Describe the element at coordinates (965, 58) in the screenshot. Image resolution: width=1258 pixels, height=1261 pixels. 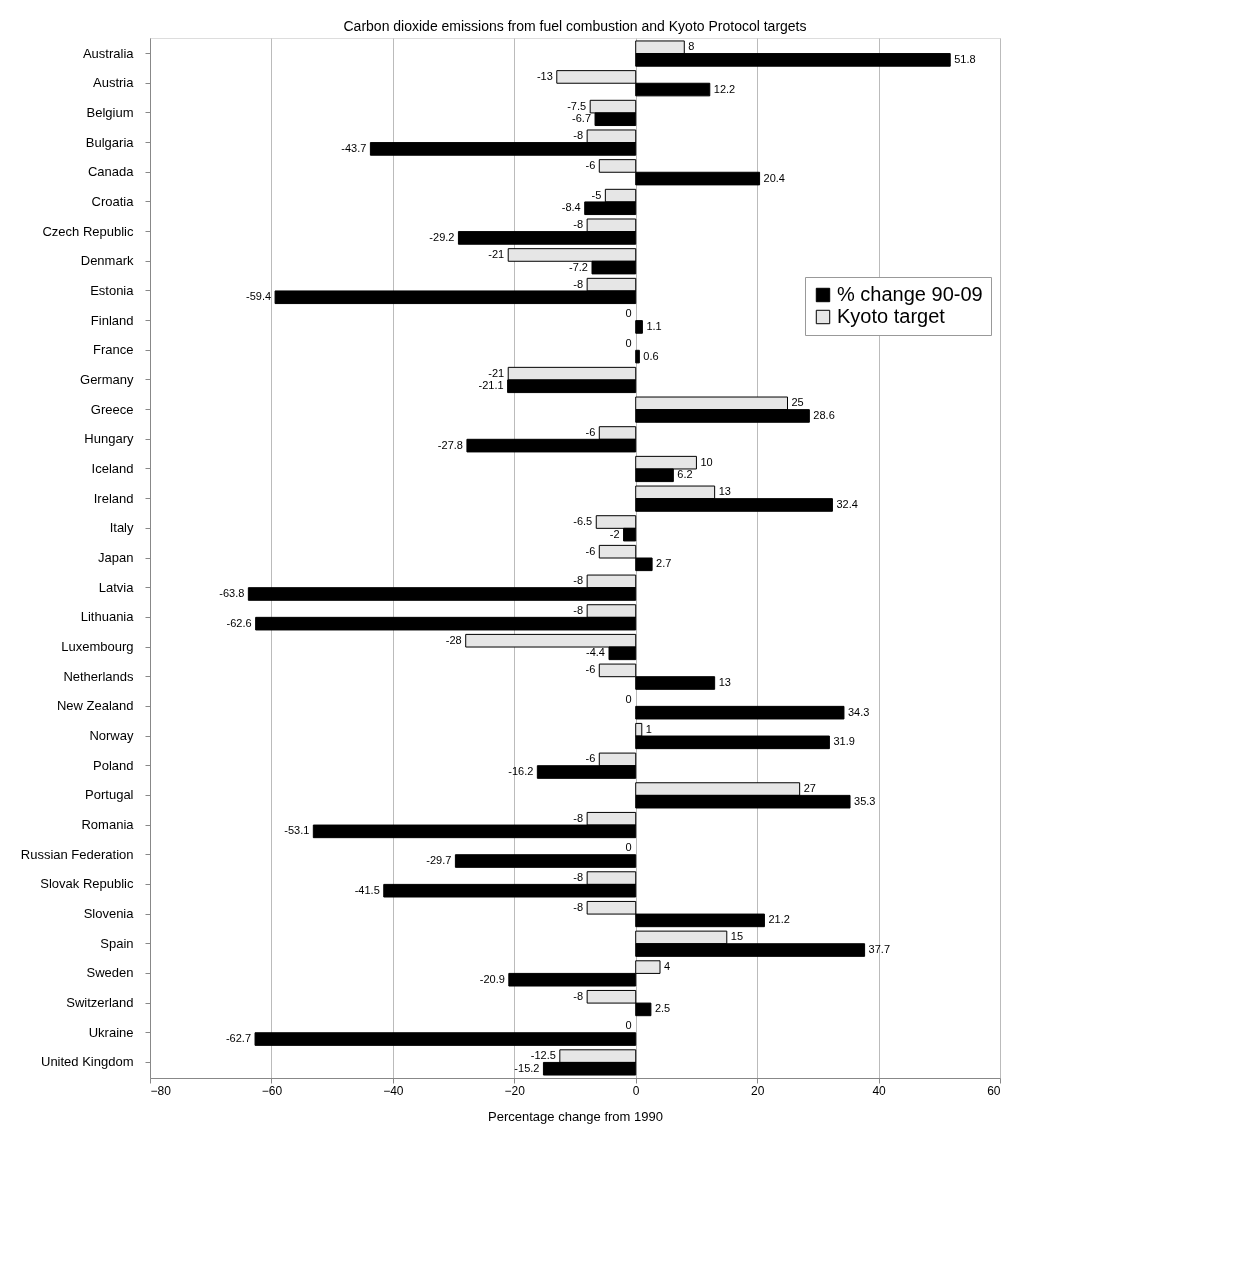
I see `data-label: 51.8` at that location.